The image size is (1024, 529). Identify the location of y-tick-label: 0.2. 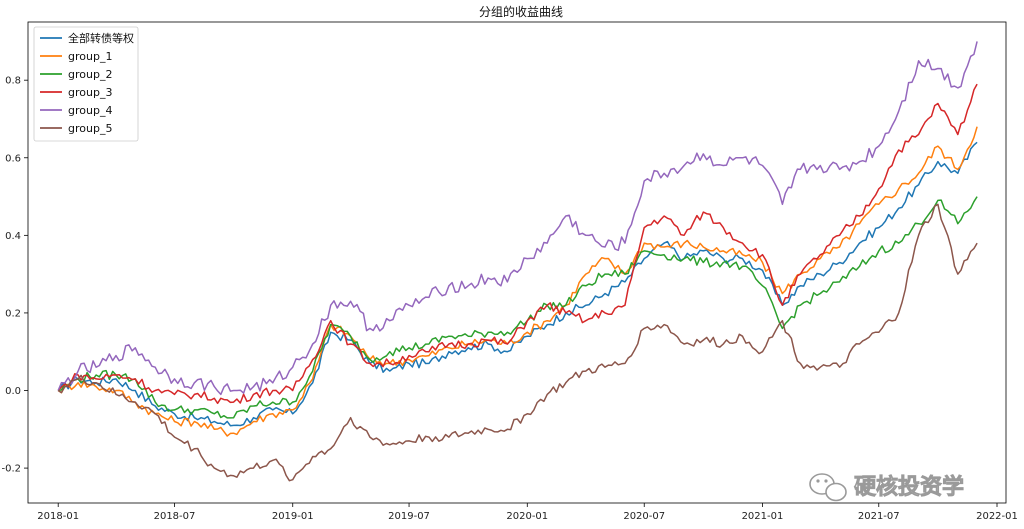
(13, 313).